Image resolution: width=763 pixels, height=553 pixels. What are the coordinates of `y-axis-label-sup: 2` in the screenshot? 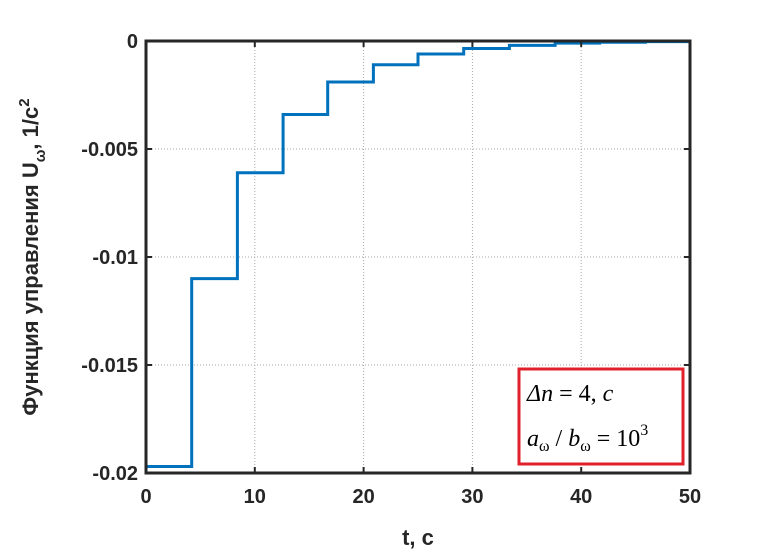 It's located at (24, 102).